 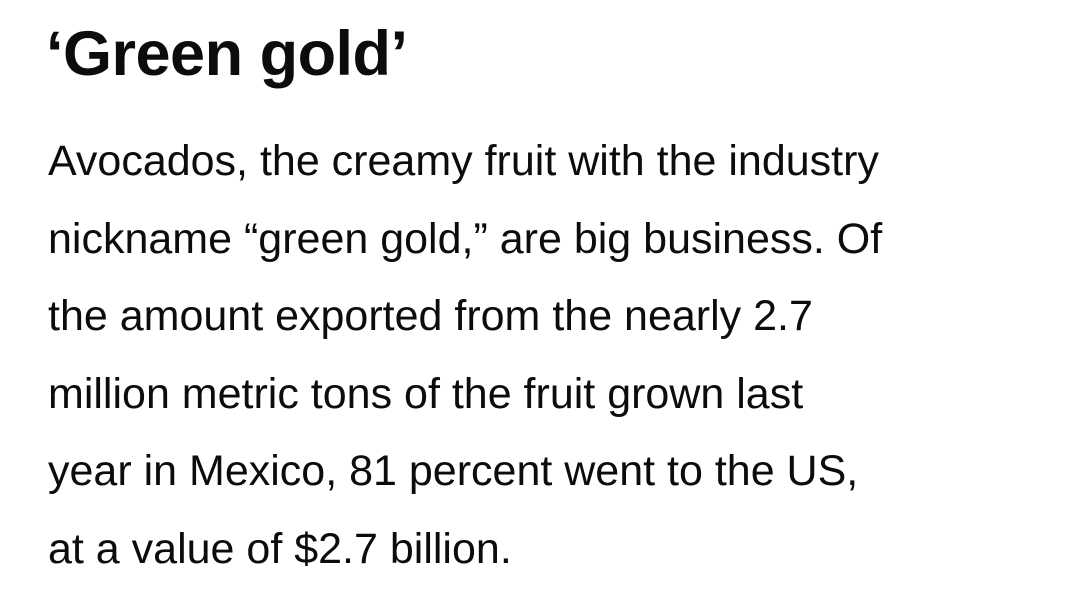 What do you see at coordinates (227, 54) in the screenshot?
I see `heading: ‘Green gold’` at bounding box center [227, 54].